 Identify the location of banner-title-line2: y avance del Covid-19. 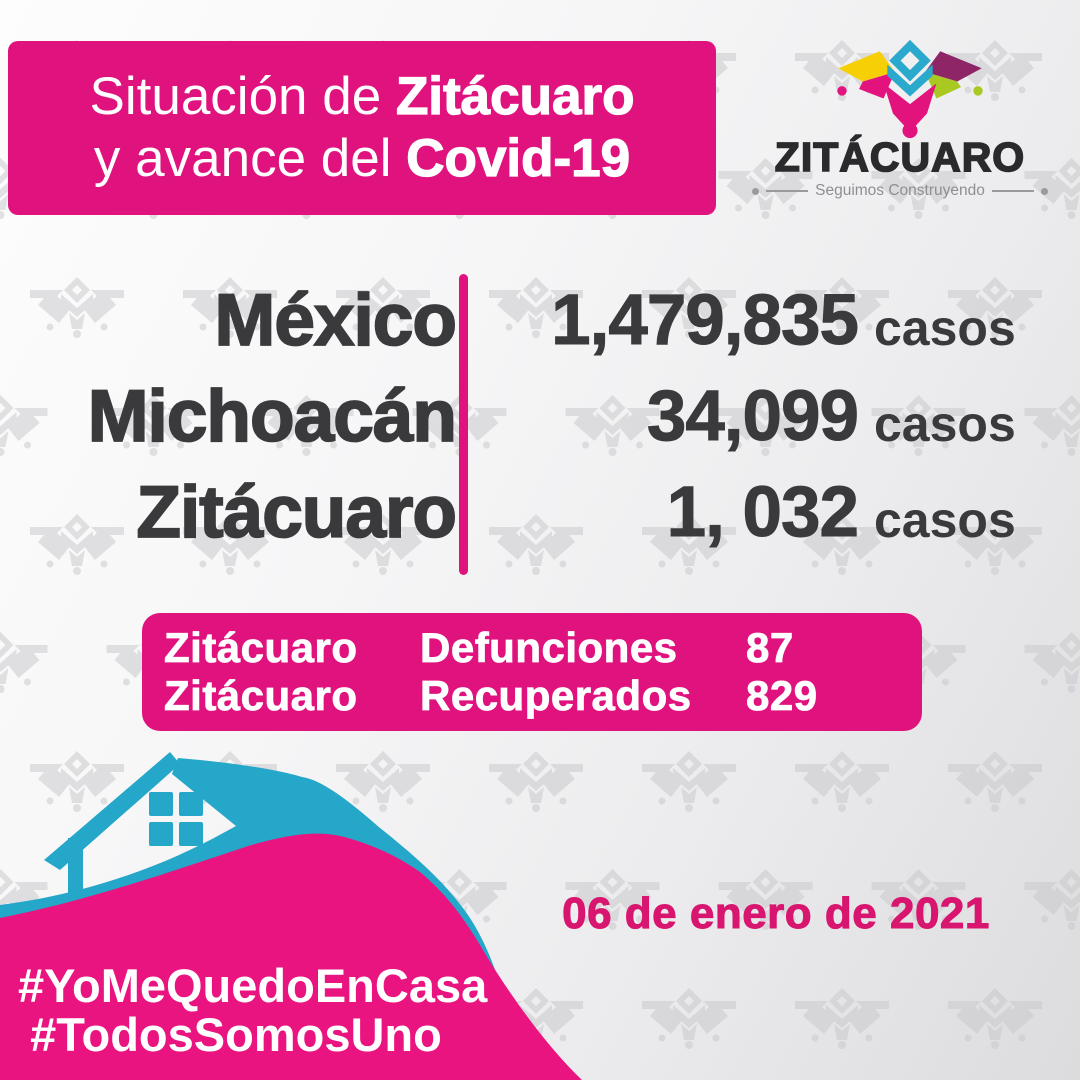
(362, 159).